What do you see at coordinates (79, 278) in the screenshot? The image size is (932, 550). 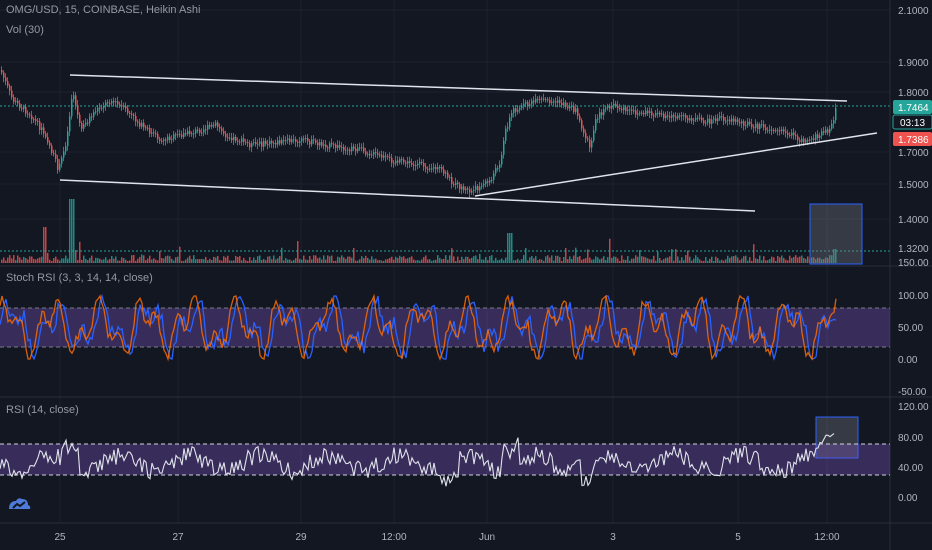 I see `stoch-rsi-legend: Stoch RSI (3, 3, 14, 14, close)` at bounding box center [79, 278].